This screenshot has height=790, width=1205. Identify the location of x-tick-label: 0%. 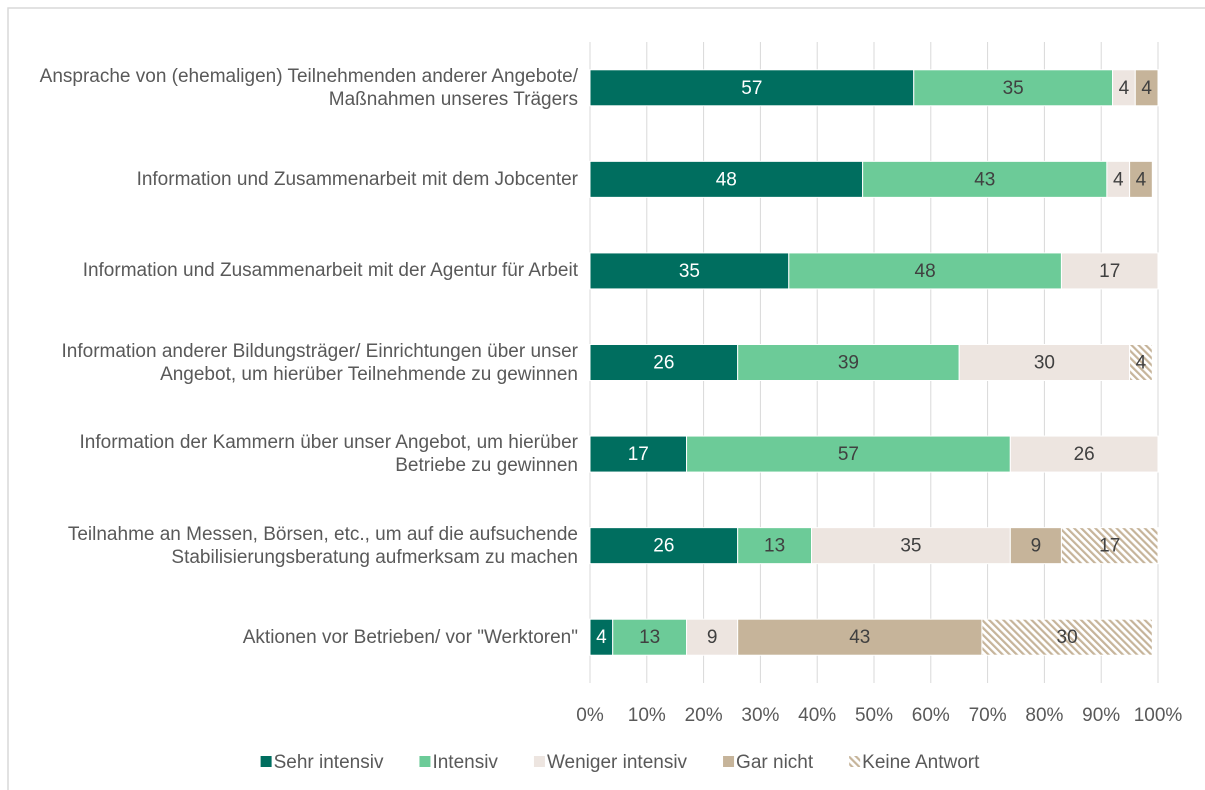
(590, 715).